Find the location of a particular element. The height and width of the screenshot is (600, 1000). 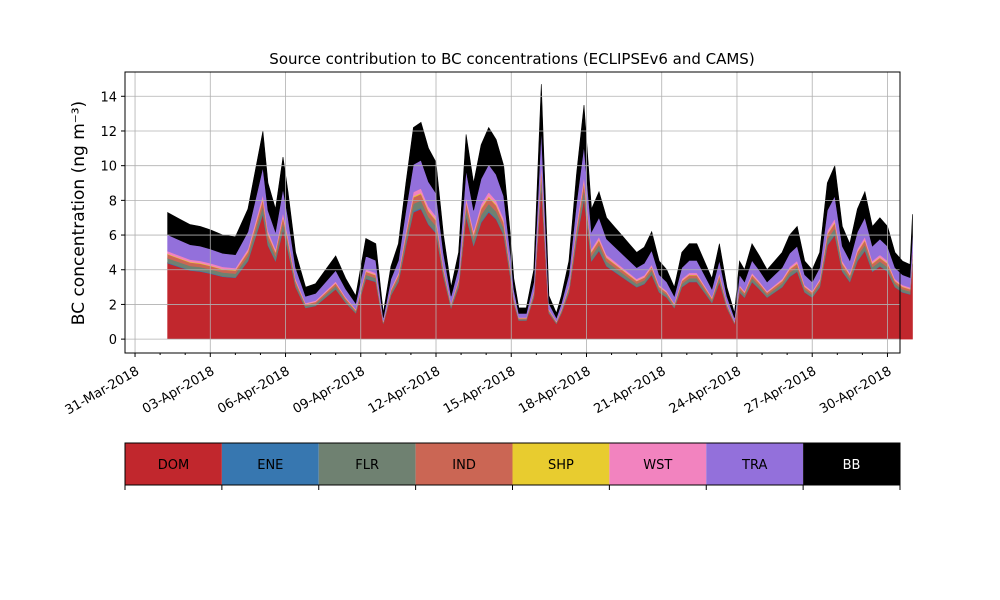

x-tick-label: 30-Apr-2018 is located at coordinates (855, 390).